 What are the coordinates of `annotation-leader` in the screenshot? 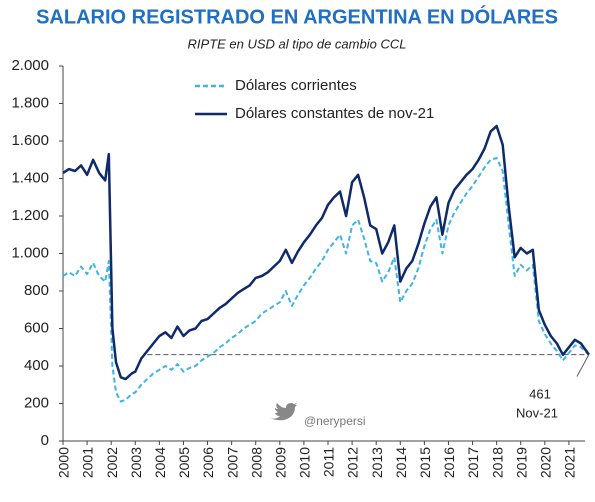 It's located at (583, 365).